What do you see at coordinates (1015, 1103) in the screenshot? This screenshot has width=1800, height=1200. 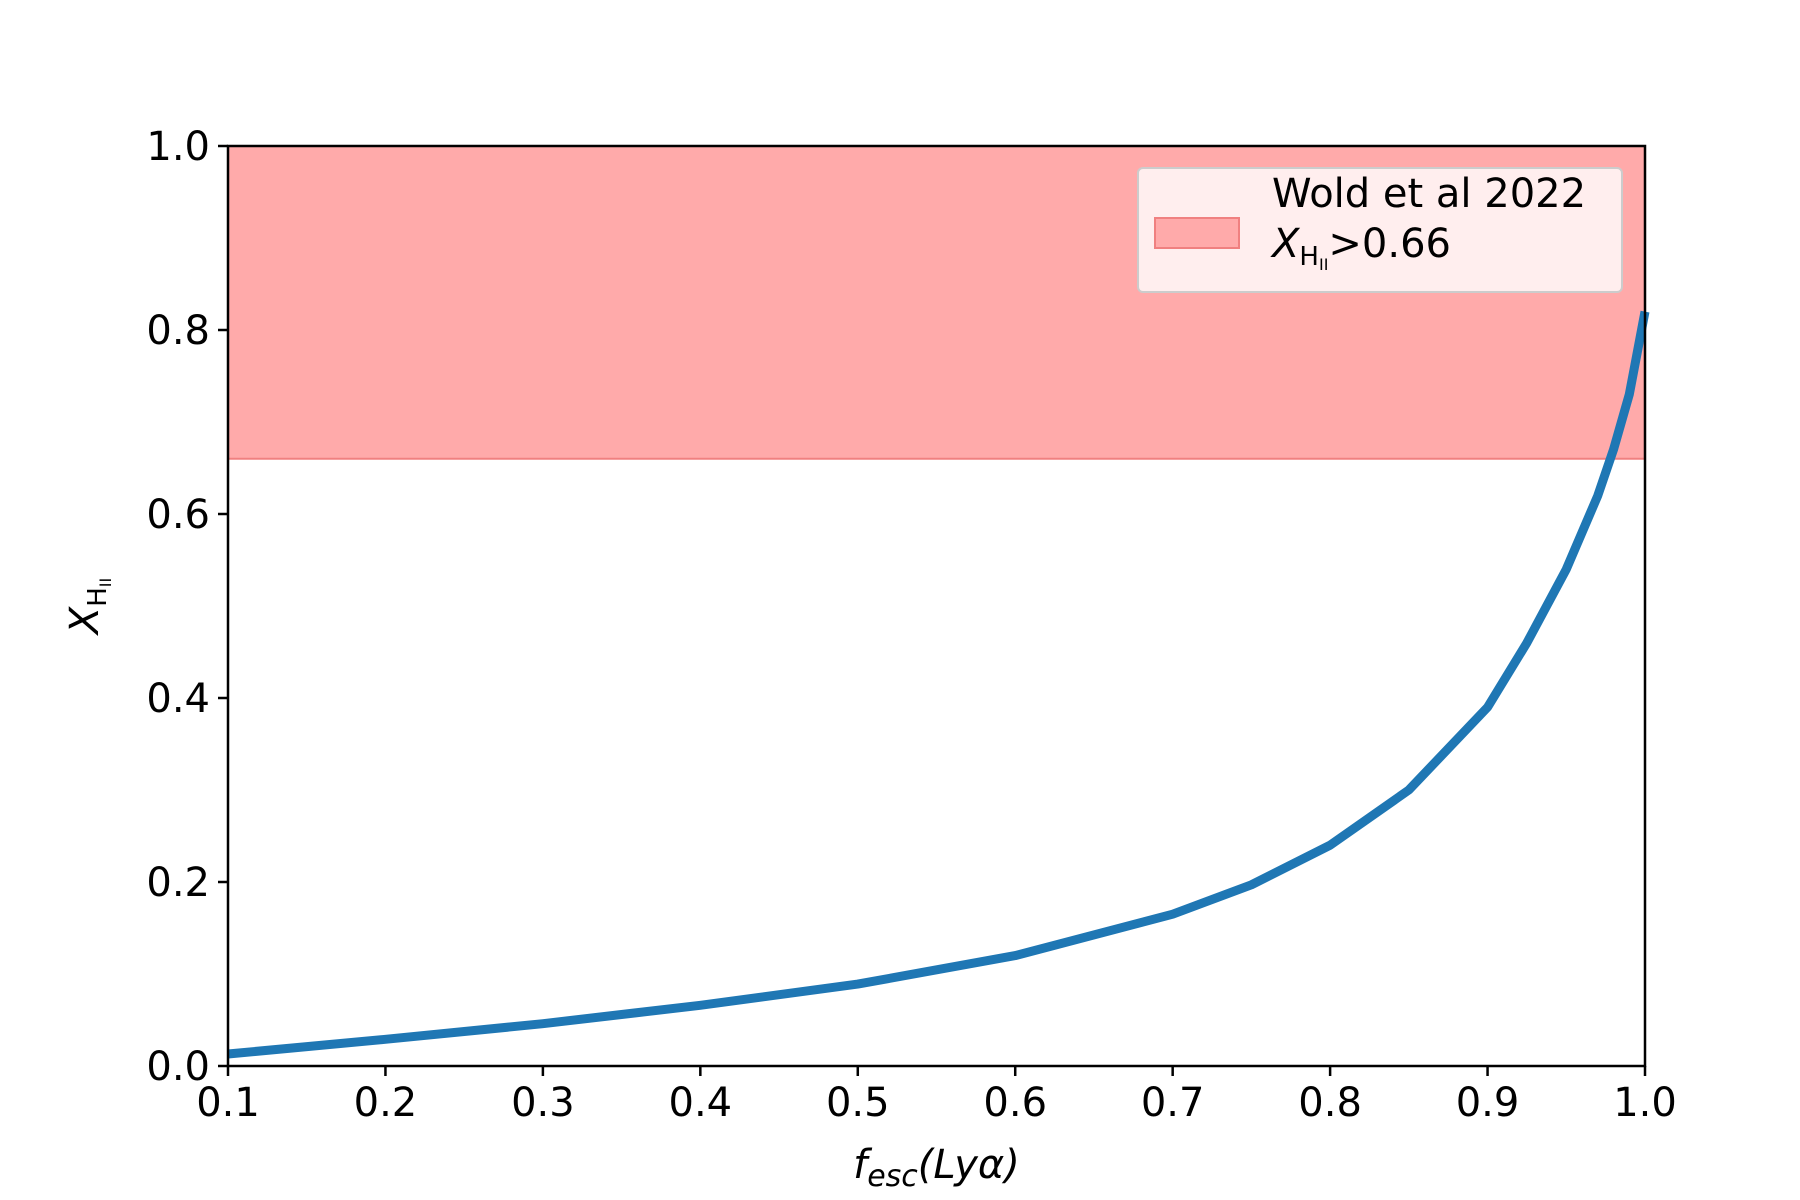 I see `x-tick-label: 0.6` at bounding box center [1015, 1103].